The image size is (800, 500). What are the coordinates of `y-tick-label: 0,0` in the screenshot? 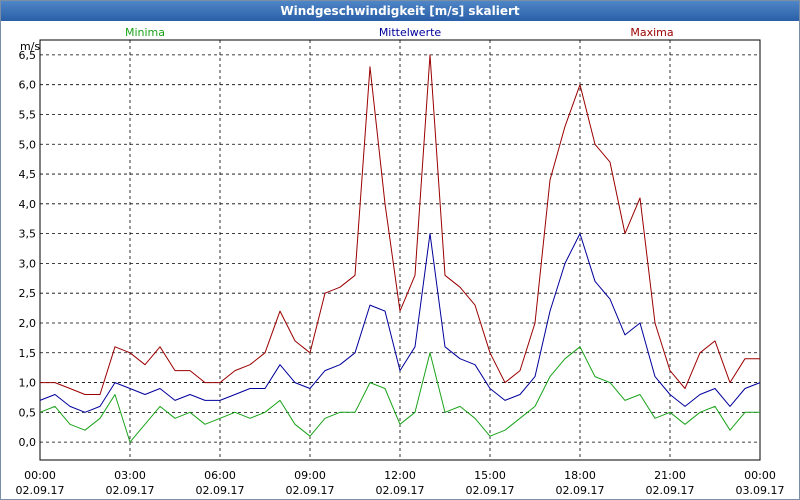 It's located at (28, 442).